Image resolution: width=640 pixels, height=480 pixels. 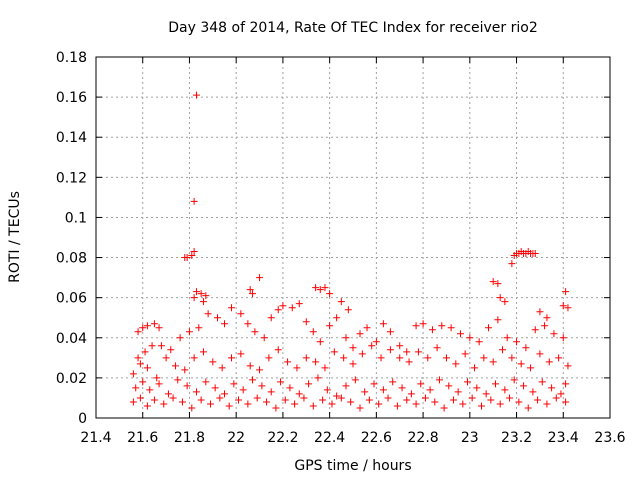 I want to click on x-tick-label: 22.8, so click(x=423, y=438).